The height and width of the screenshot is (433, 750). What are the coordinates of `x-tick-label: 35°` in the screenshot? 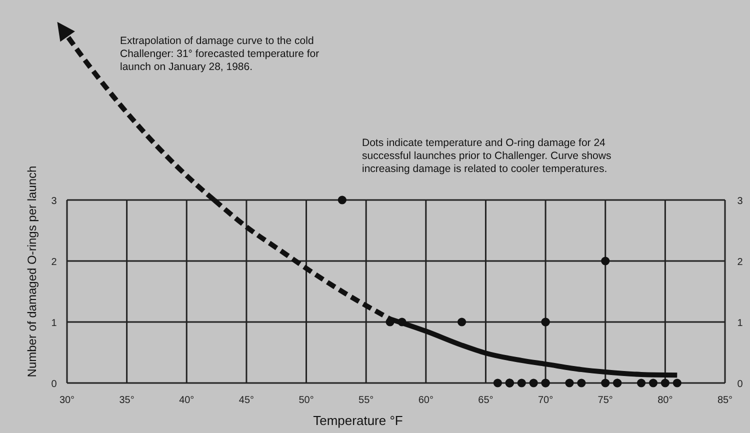 It's located at (126, 400).